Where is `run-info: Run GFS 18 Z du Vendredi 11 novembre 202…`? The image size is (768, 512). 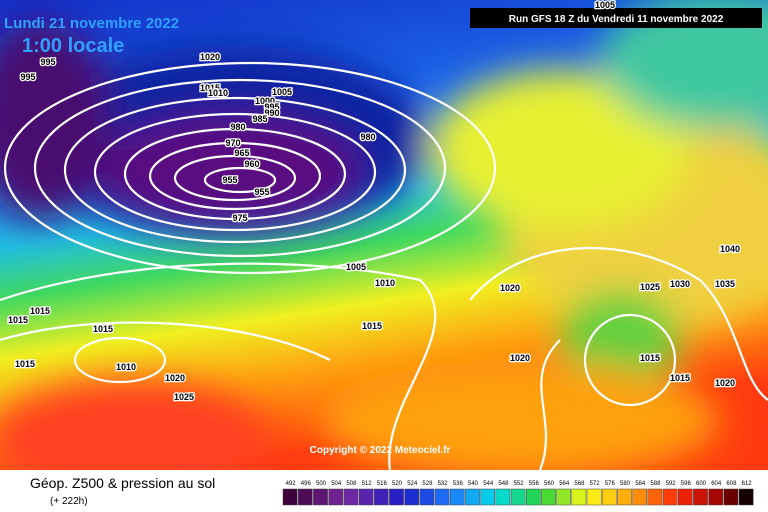 run-info: Run GFS 18 Z du Vendredi 11 novembre 202… is located at coordinates (616, 19).